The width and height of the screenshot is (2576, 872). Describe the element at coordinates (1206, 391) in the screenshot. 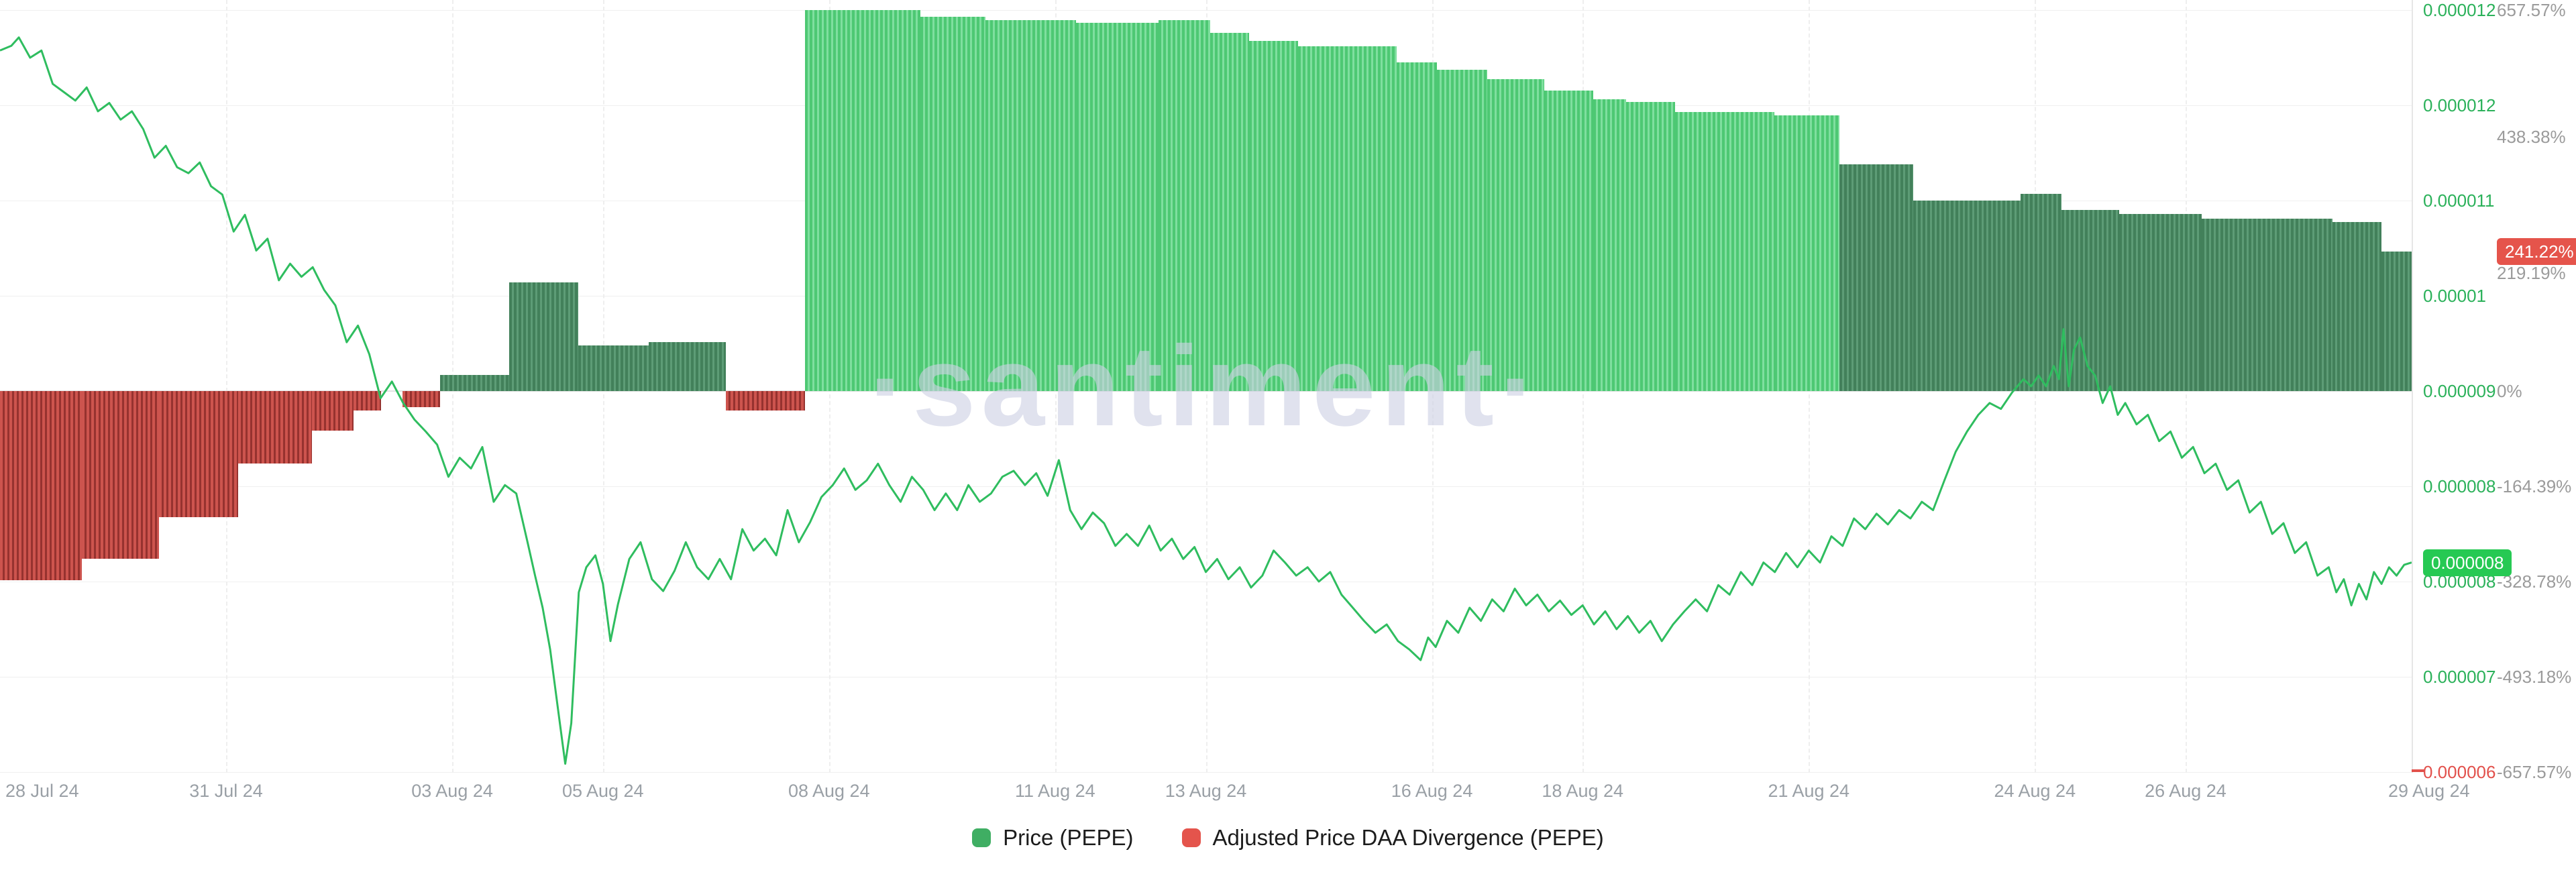

I see `zero-line` at that location.